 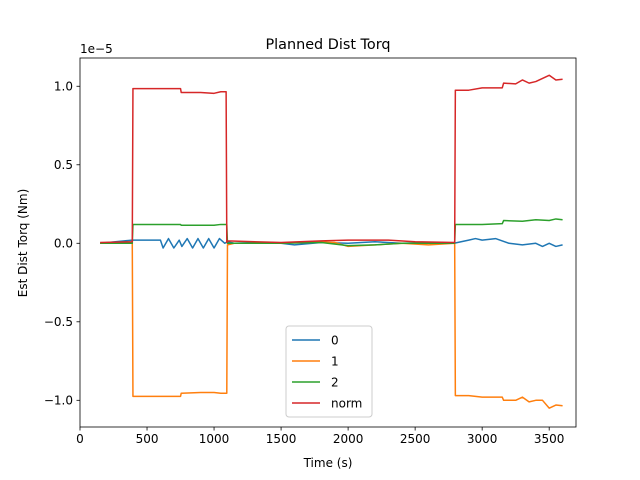 What do you see at coordinates (58, 322) in the screenshot?
I see `y-tick-label: −0.5` at bounding box center [58, 322].